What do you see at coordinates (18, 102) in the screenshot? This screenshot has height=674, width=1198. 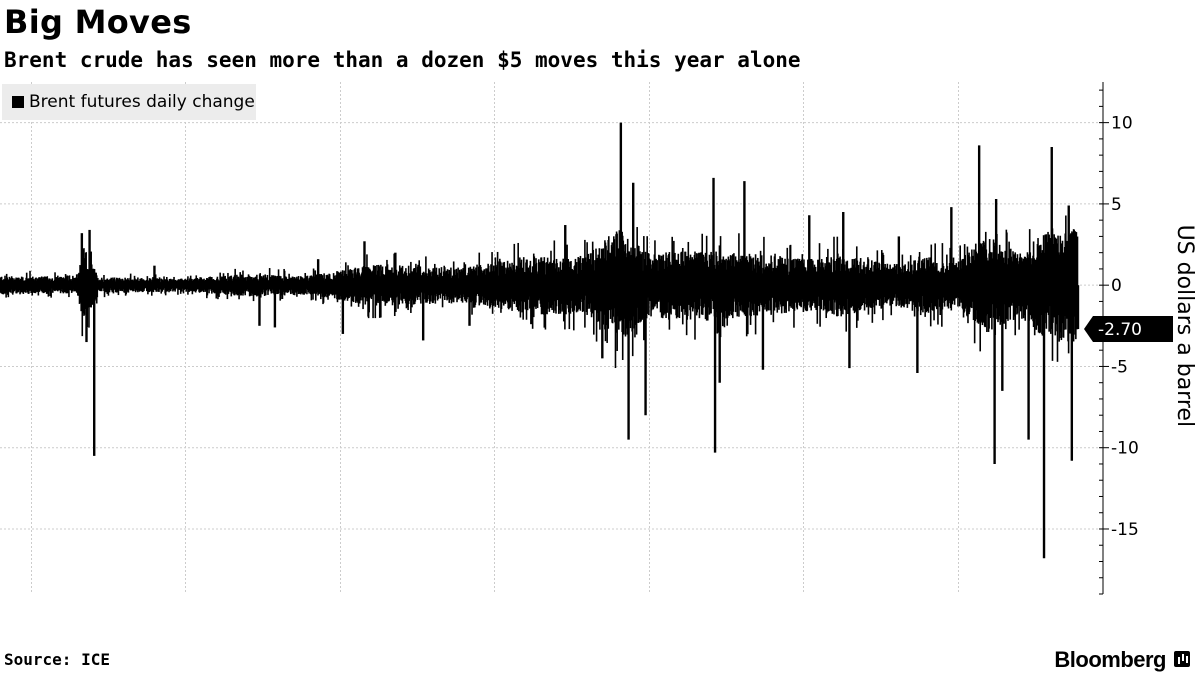 I see `legend-swatch` at bounding box center [18, 102].